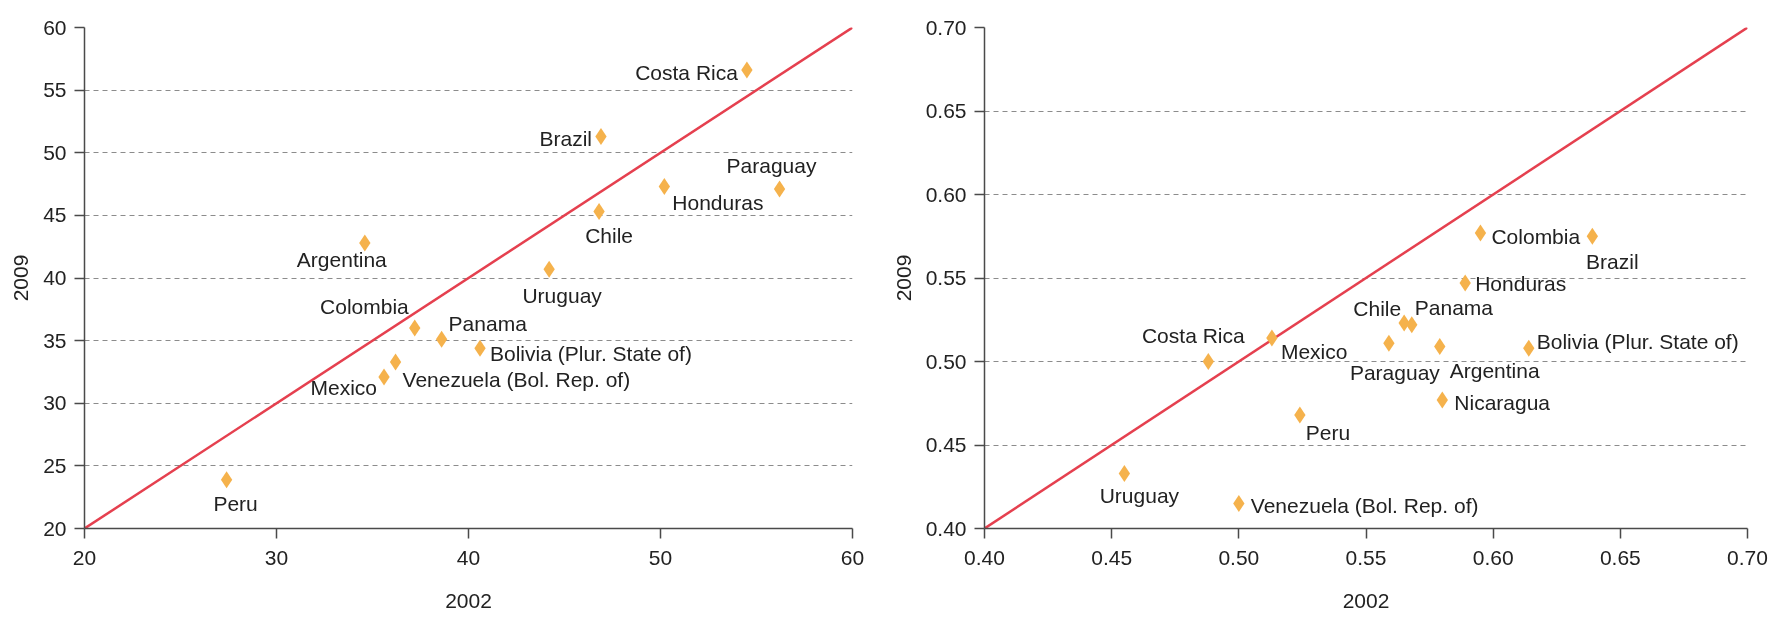 This screenshot has height=633, width=1786. Describe the element at coordinates (852, 557) in the screenshot. I see `x-tick-label: 60` at that location.